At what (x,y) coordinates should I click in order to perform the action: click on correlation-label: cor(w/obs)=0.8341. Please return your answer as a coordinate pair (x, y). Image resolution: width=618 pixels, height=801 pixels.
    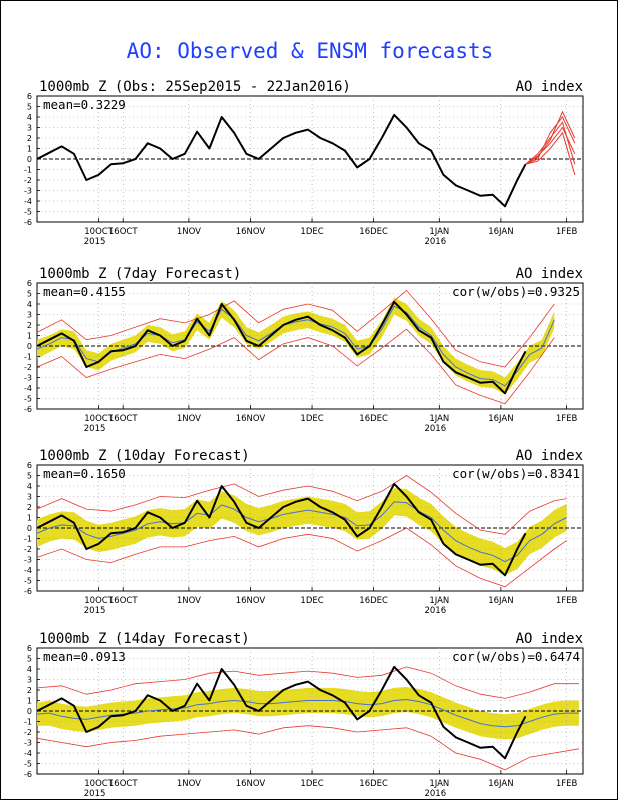
    Looking at the image, I should click on (516, 473).